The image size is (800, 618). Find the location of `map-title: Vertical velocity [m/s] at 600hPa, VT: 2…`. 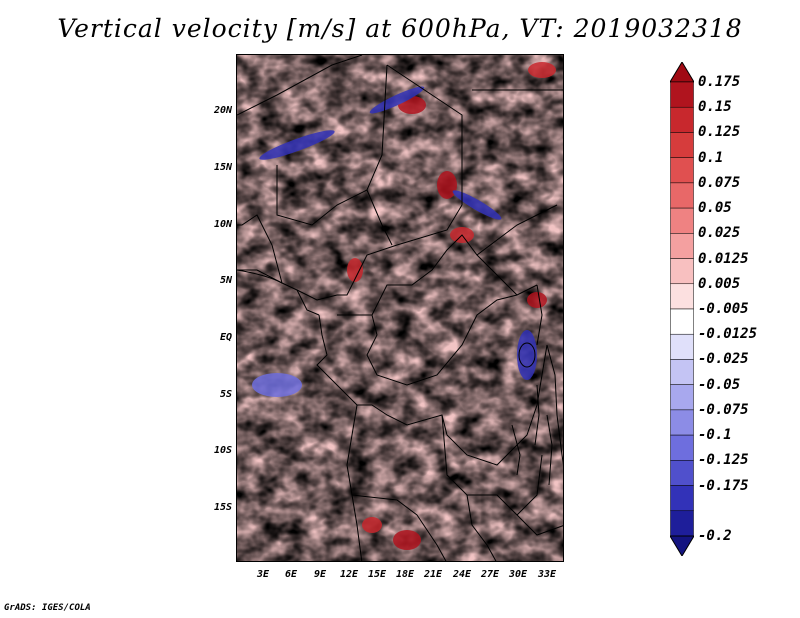

map-title: Vertical velocity [m/s] at 600hPa, VT: 2… is located at coordinates (400, 28).